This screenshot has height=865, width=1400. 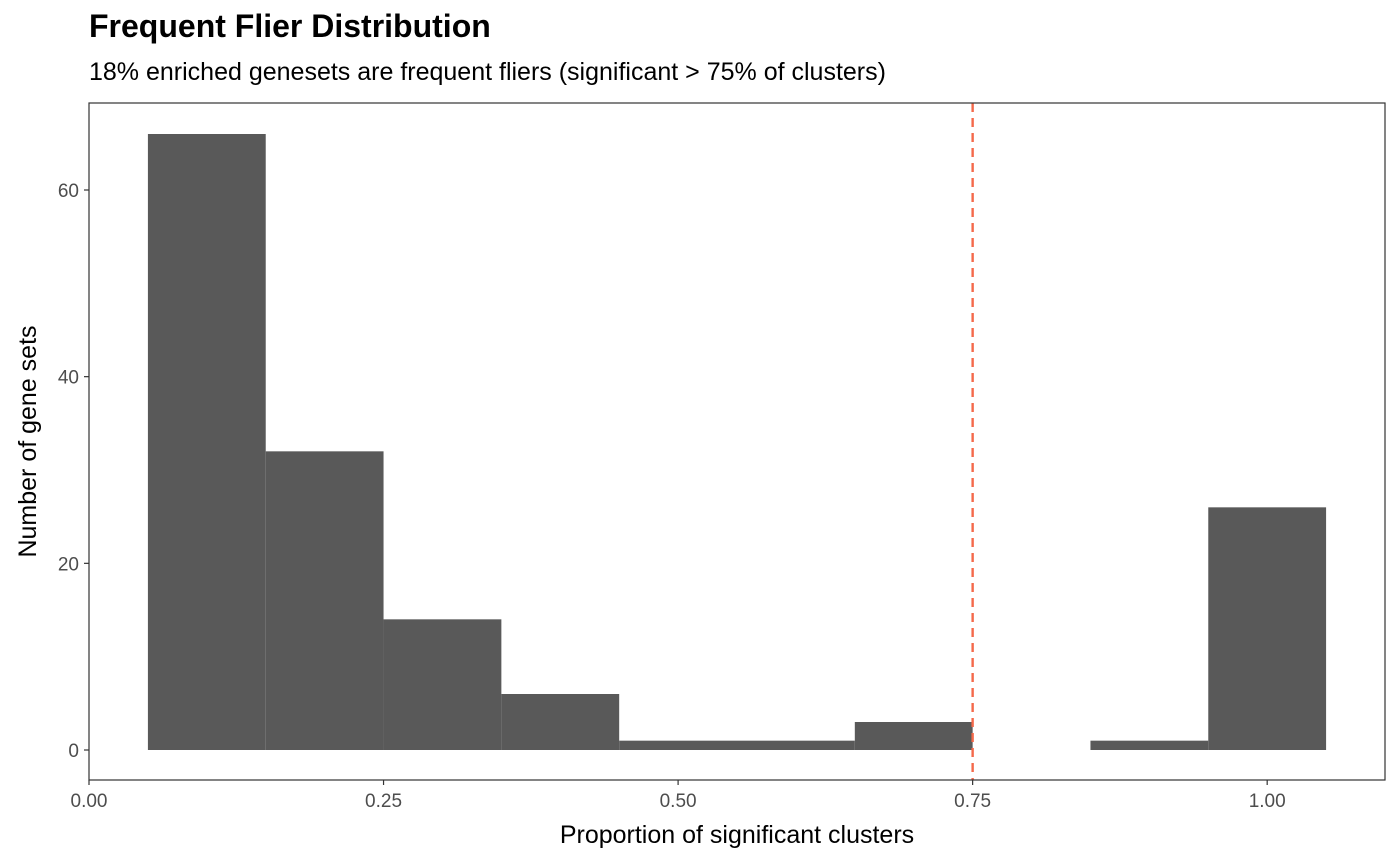 I want to click on x-axis-title: Proportion of significant clusters, so click(x=737, y=835).